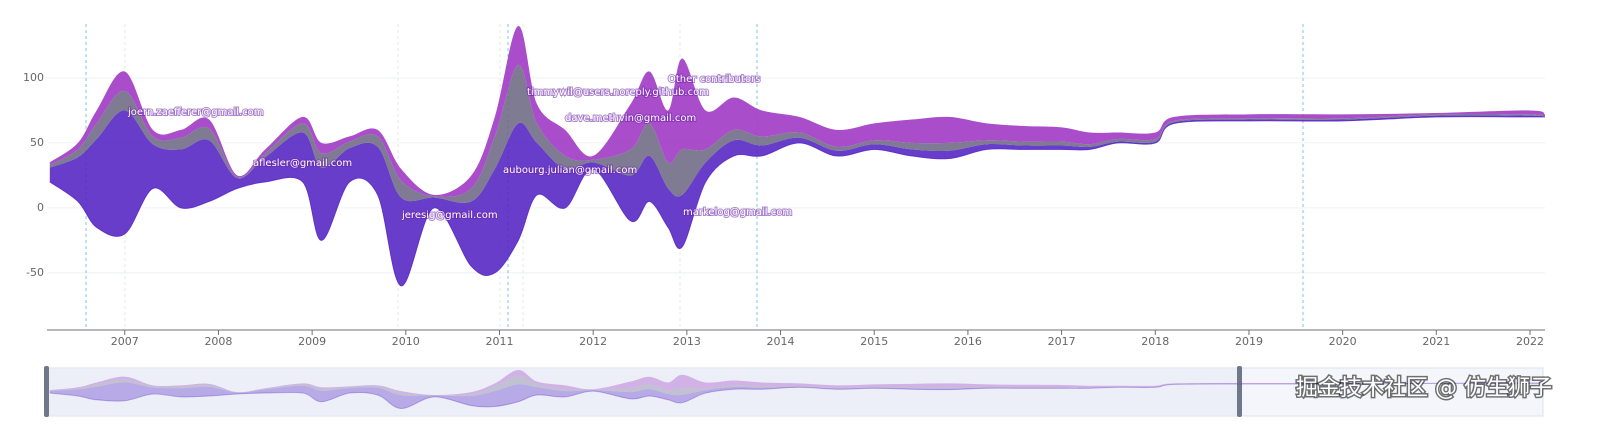 This screenshot has height=427, width=1602. What do you see at coordinates (714, 79) in the screenshot?
I see `contributor-label: Other contributors` at bounding box center [714, 79].